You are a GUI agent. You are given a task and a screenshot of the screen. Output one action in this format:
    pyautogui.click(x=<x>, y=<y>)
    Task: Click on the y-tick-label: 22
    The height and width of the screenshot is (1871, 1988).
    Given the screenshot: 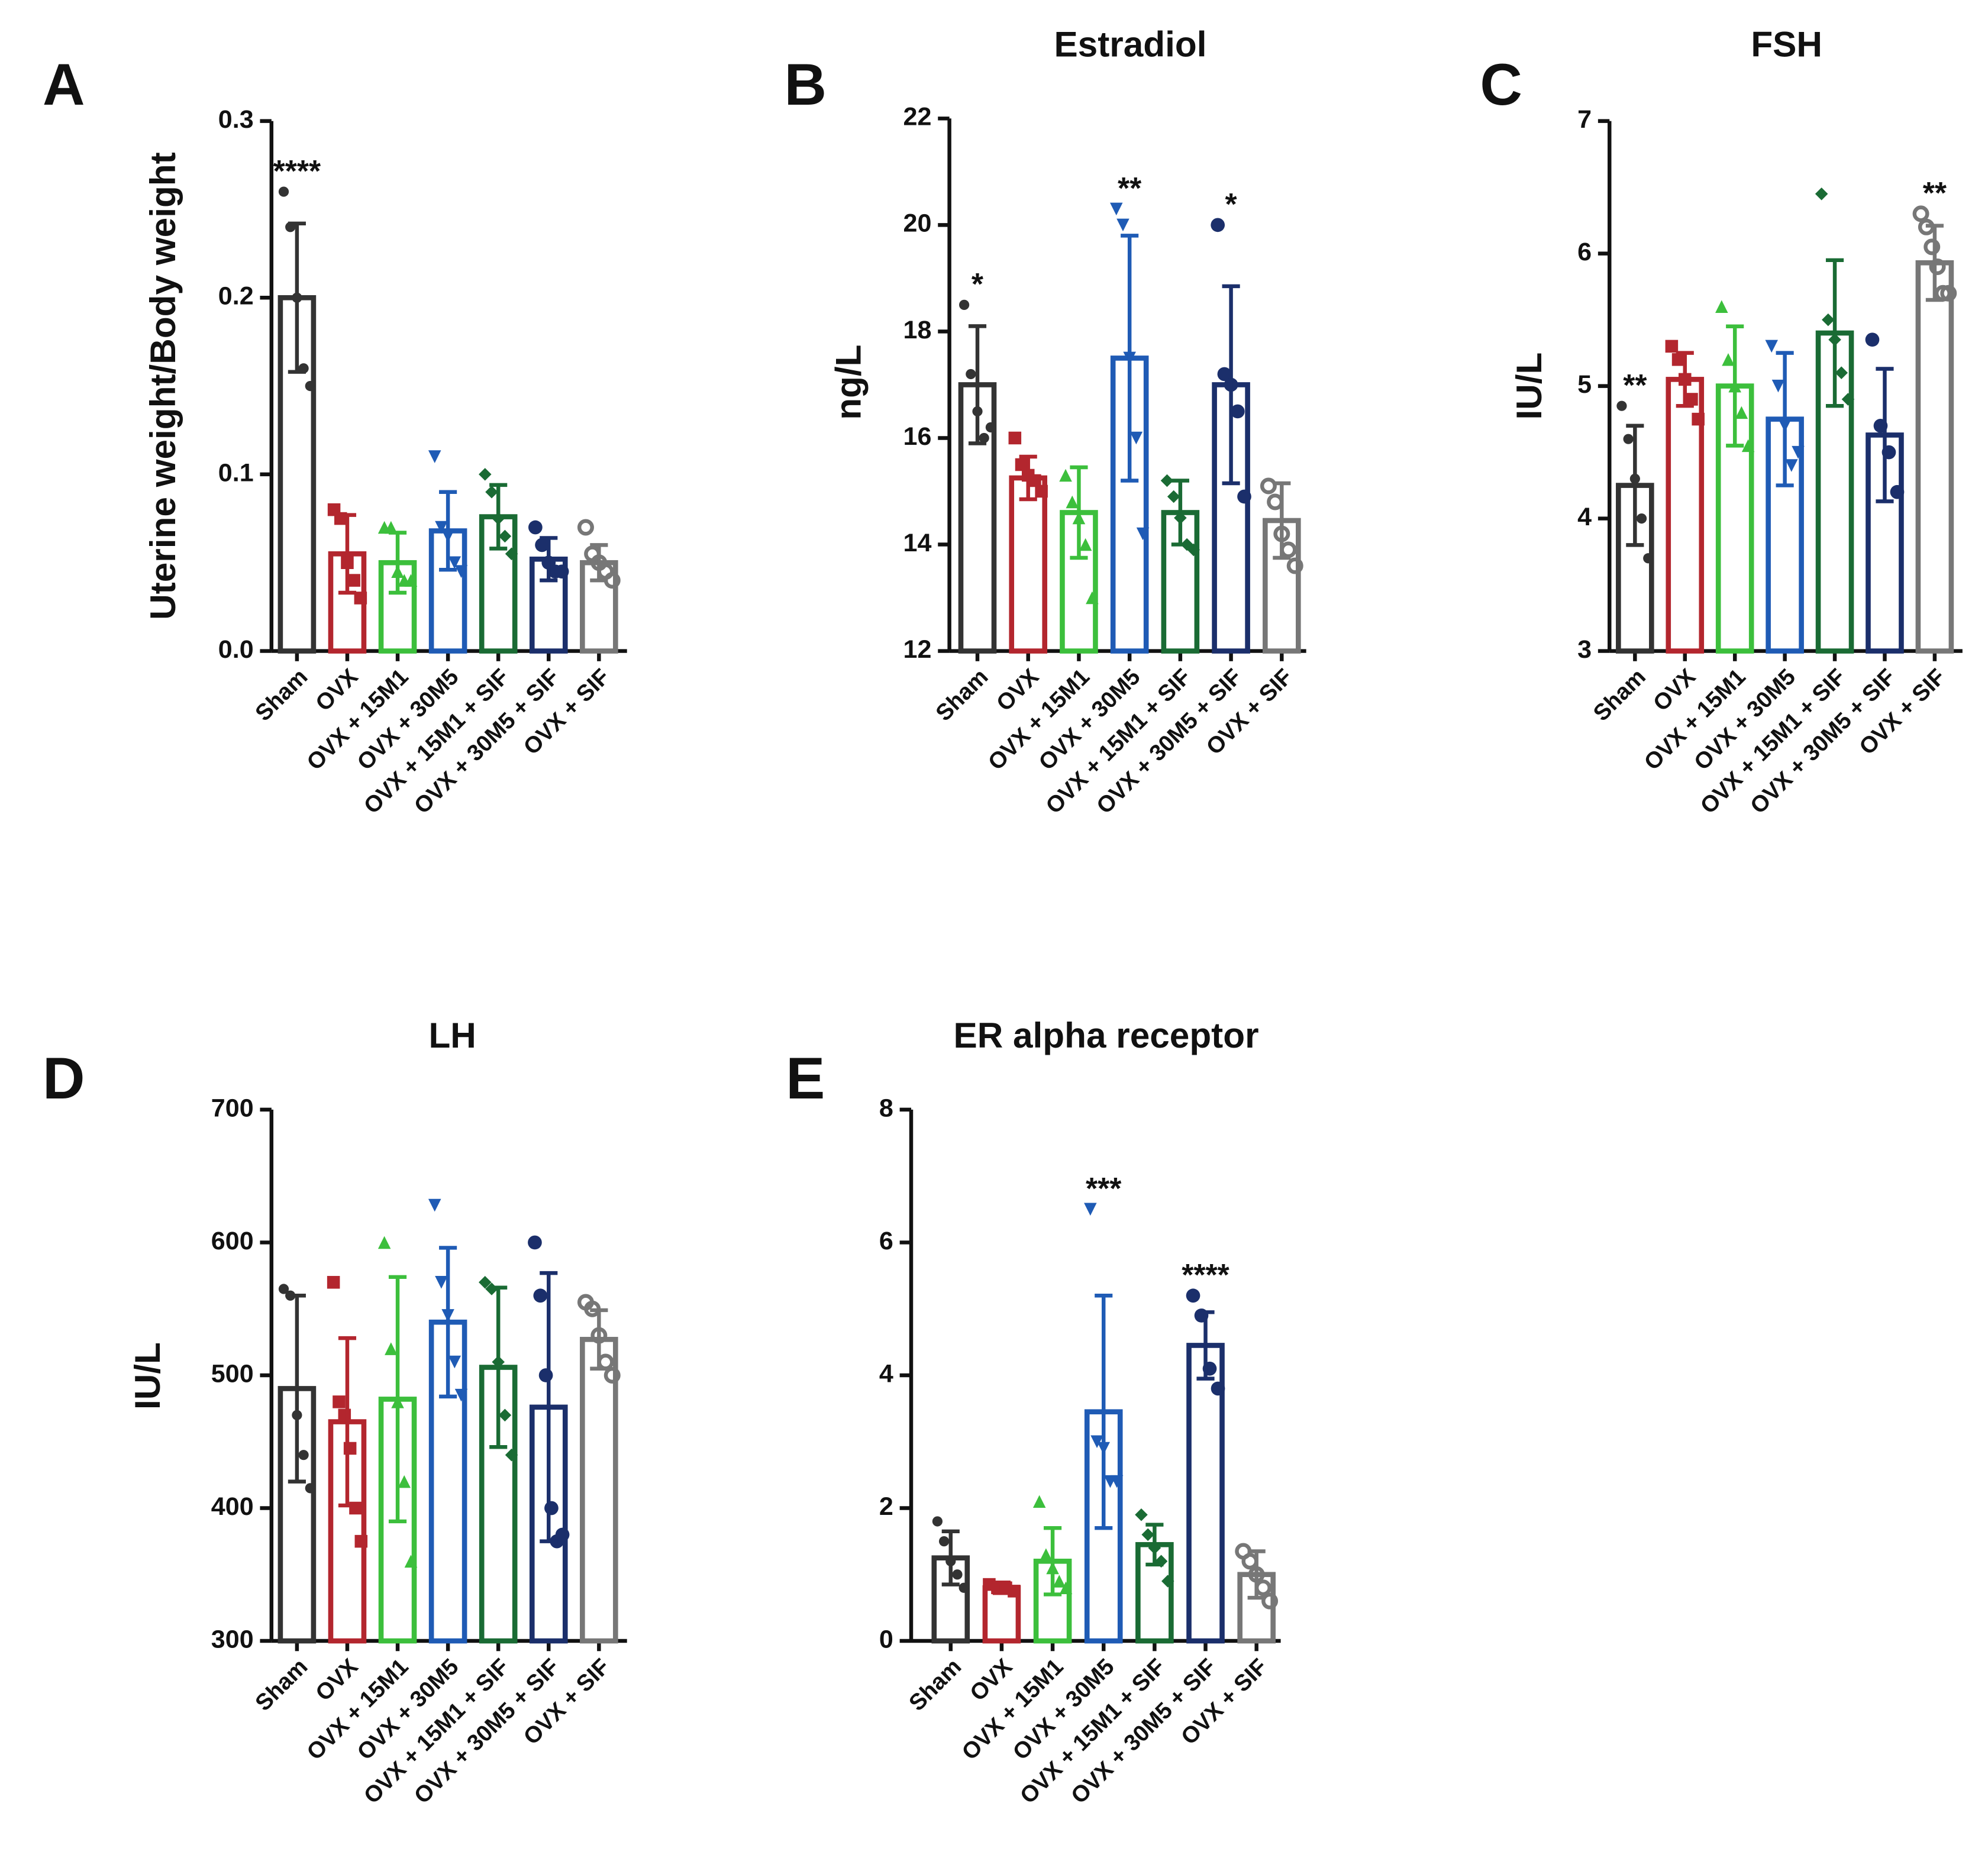 What is the action you would take?
    pyautogui.click(x=917, y=117)
    